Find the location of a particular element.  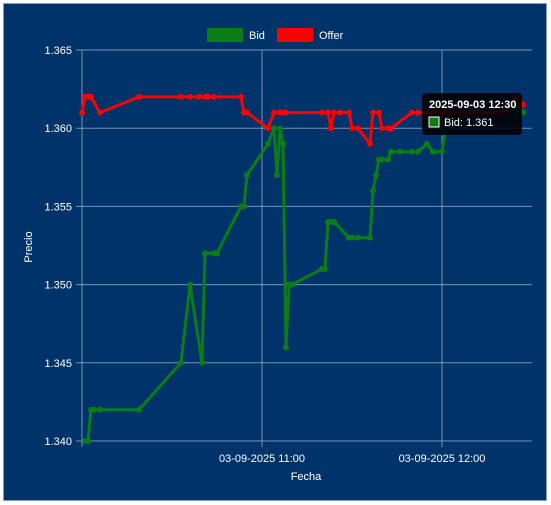

y-axis-title: Precio is located at coordinates (29, 246).